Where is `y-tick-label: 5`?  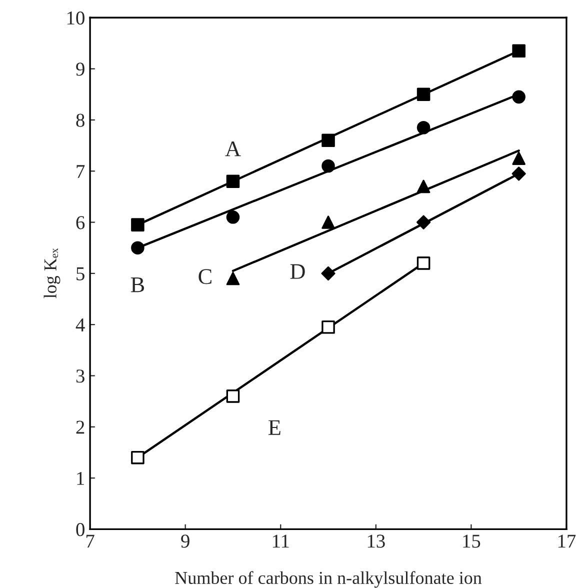
y-tick-label: 5 is located at coordinates (80, 273).